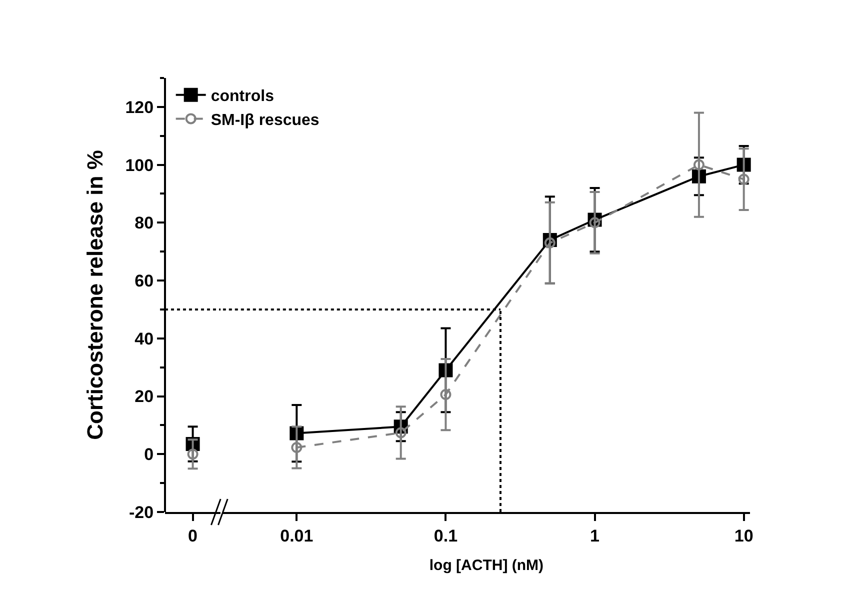  What do you see at coordinates (141, 512) in the screenshot?
I see `y-tick-label: -20` at bounding box center [141, 512].